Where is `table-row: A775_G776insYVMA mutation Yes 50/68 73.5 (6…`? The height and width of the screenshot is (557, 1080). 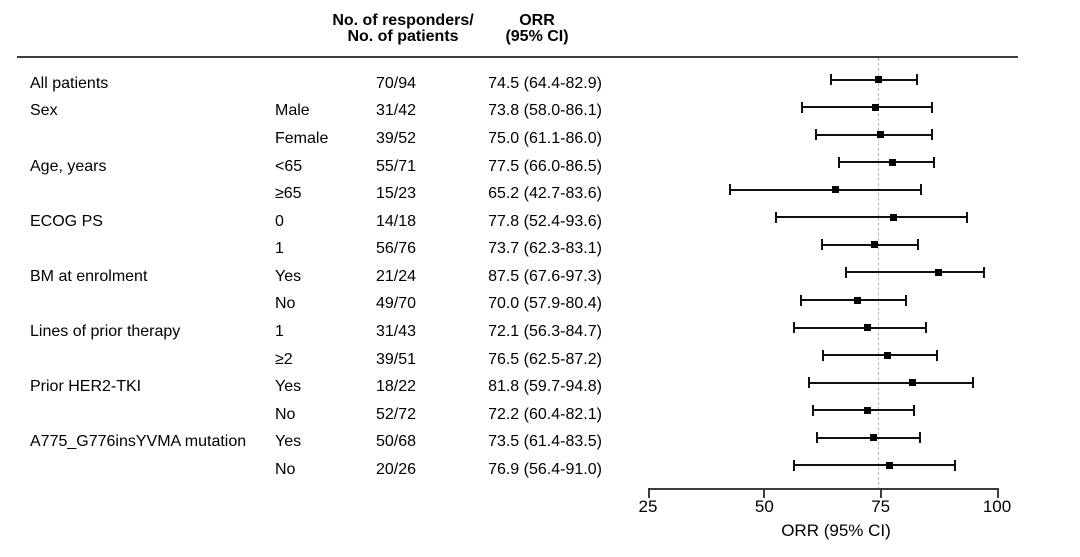
table-row: A775_G776insYVMA mutation Yes 50/68 73.5 (6… is located at coordinates (324, 442).